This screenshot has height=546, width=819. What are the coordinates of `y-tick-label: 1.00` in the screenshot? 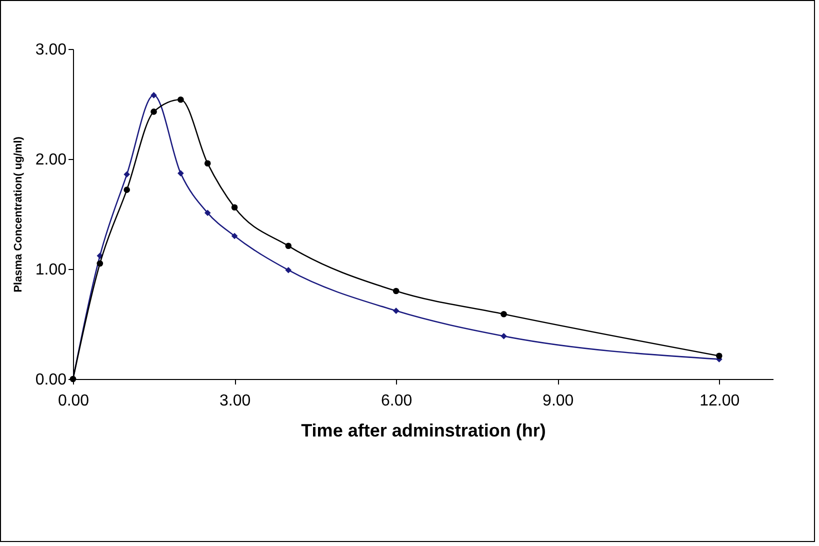 It's located at (51, 270).